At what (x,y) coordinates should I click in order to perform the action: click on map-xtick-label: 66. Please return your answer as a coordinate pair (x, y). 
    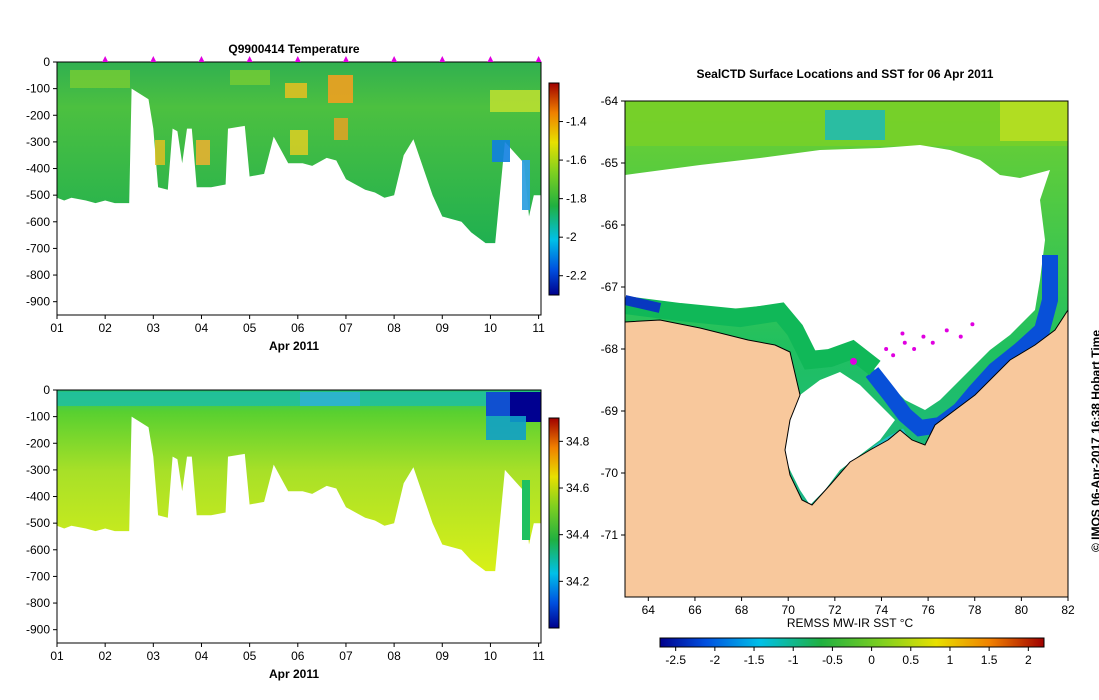
    Looking at the image, I should click on (695, 610).